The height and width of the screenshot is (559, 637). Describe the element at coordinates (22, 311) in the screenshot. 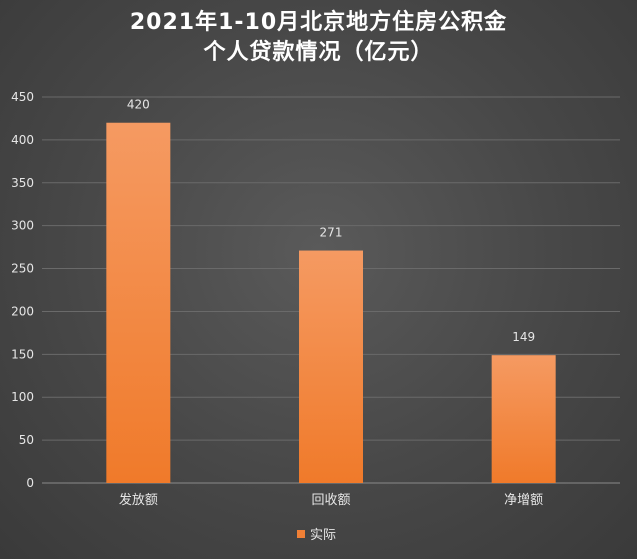

I see `y-tick-label: 200` at that location.